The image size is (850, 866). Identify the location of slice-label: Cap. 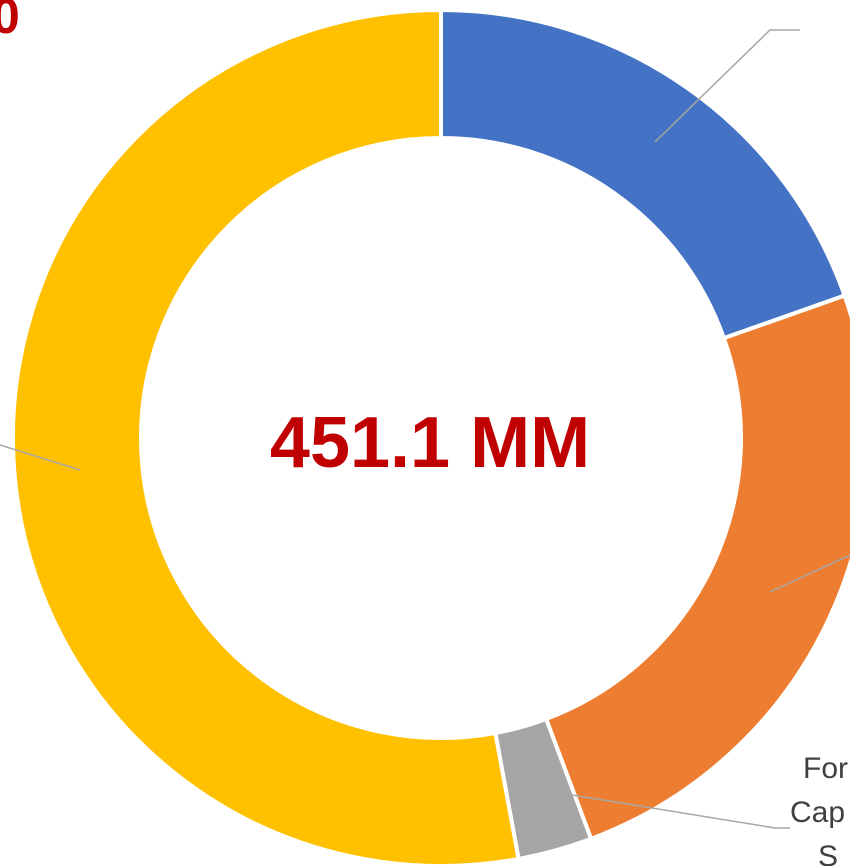
(817, 812).